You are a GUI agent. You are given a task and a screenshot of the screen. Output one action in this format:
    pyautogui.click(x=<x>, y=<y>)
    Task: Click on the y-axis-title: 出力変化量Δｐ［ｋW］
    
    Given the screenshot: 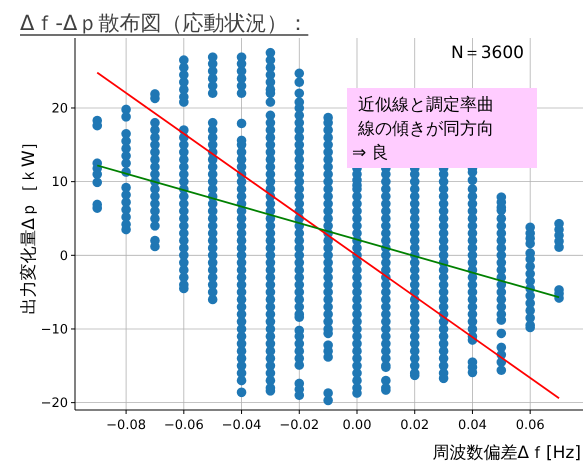 What is the action you would take?
    pyautogui.click(x=29, y=224)
    